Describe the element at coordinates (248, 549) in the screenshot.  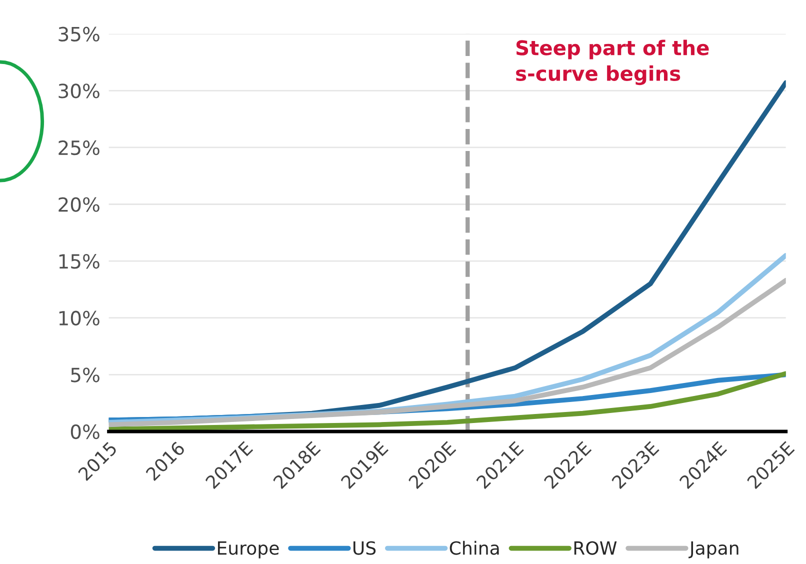
I see `legend-label: Europe` at that location.